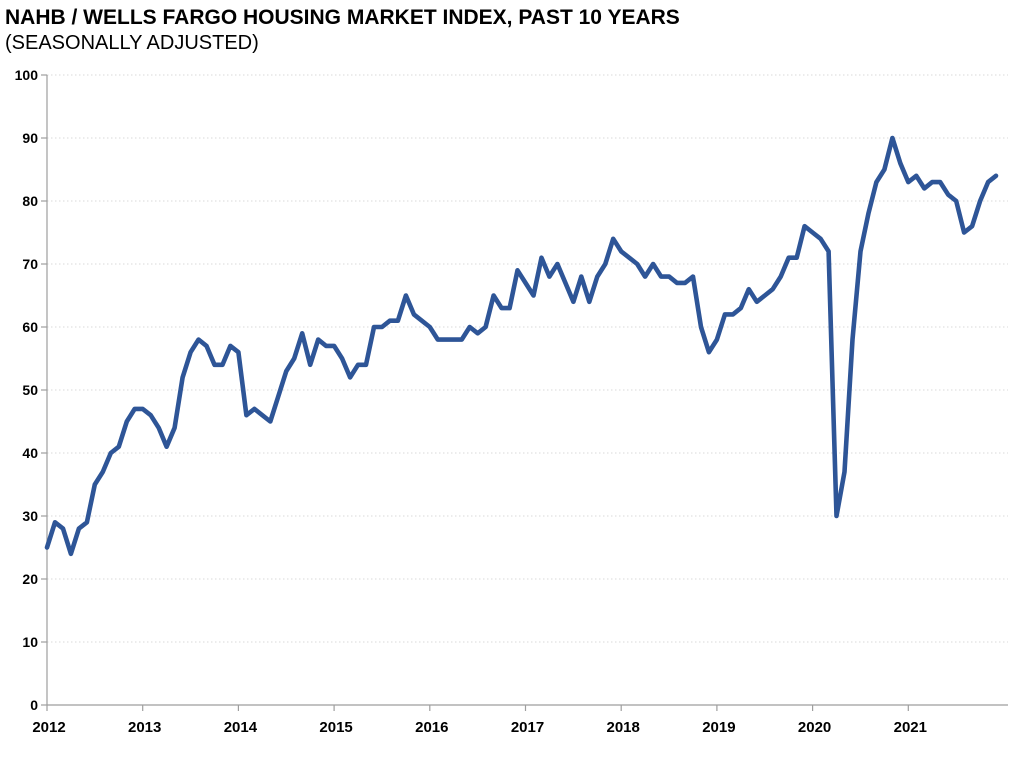  Describe the element at coordinates (30, 642) in the screenshot. I see `y-tick-label: 10` at that location.